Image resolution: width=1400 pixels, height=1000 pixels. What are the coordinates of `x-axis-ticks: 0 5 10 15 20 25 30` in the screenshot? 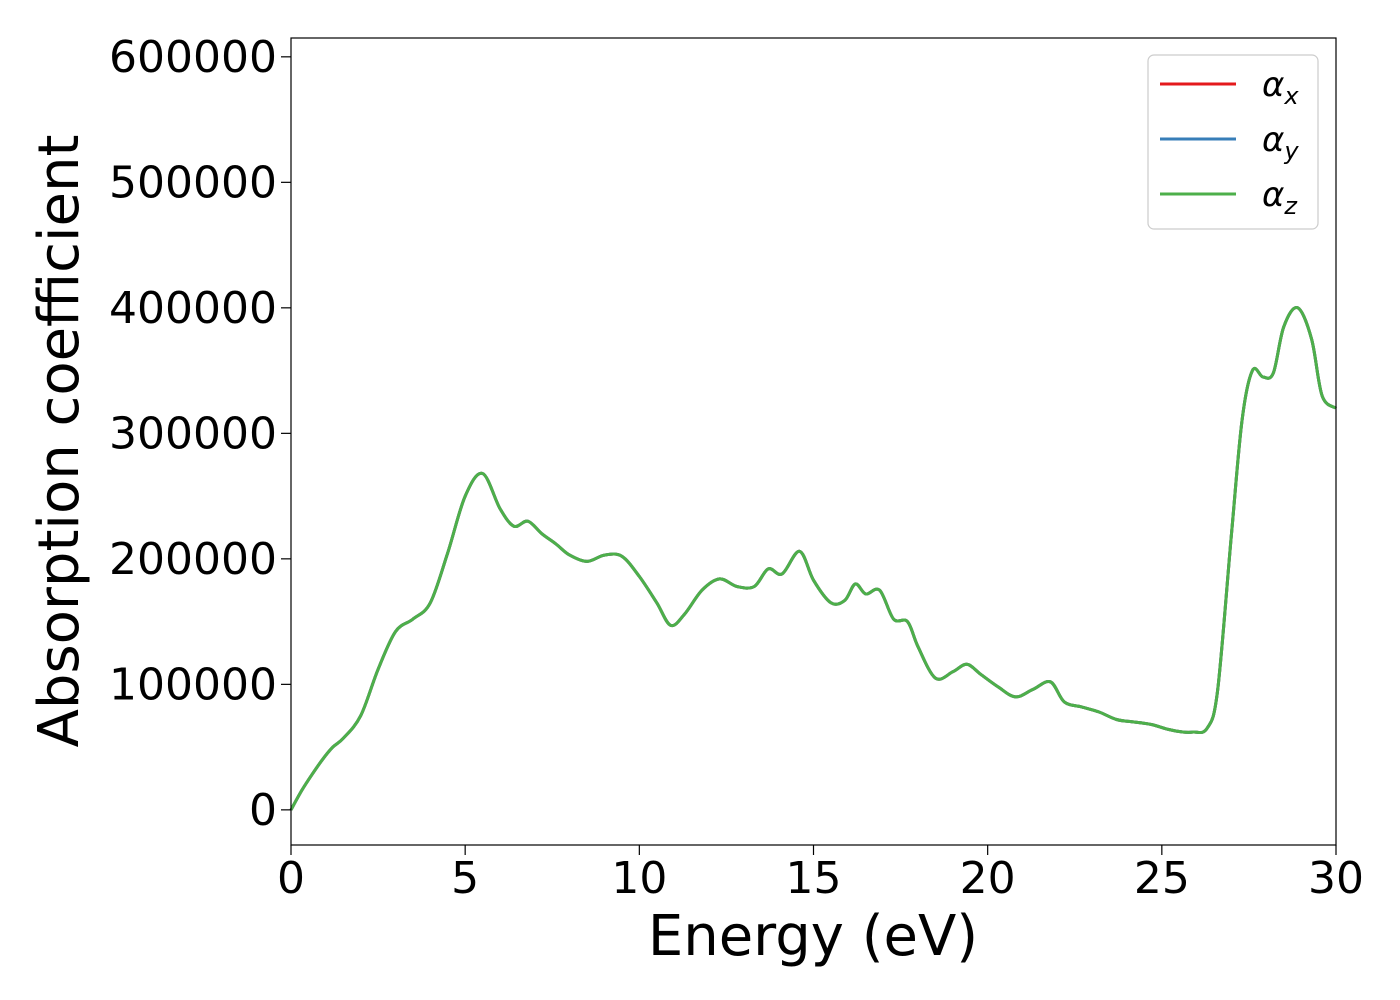 It's located at (820, 874).